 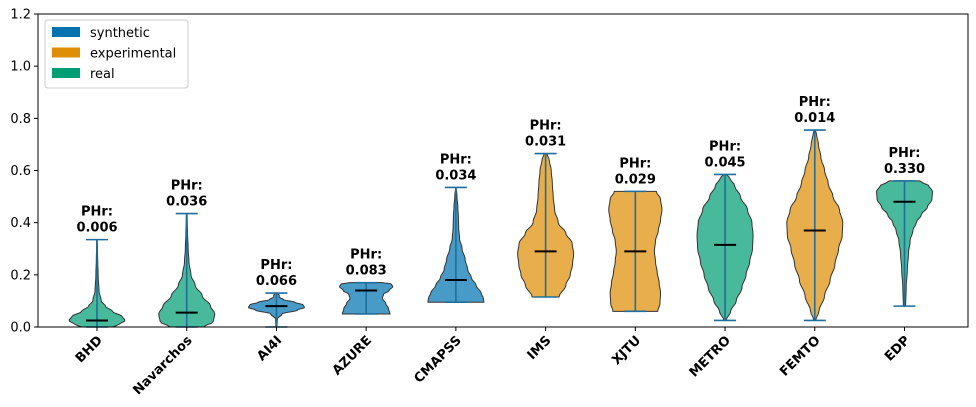 I want to click on legend-box, so click(x=116, y=54).